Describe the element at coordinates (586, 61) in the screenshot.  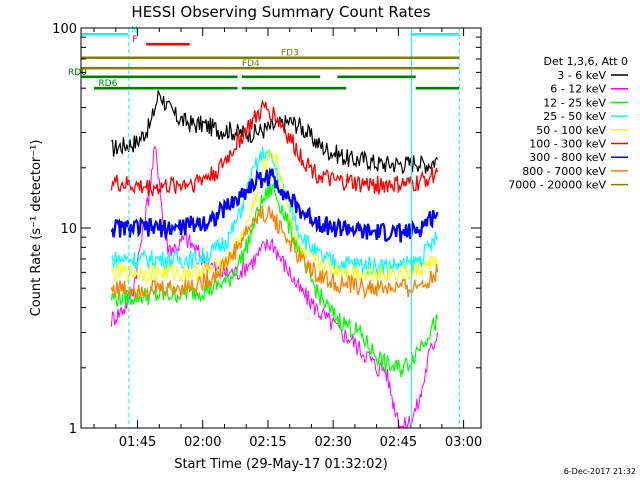
I see `legend-header: Det 1,3,6, Att 0` at that location.